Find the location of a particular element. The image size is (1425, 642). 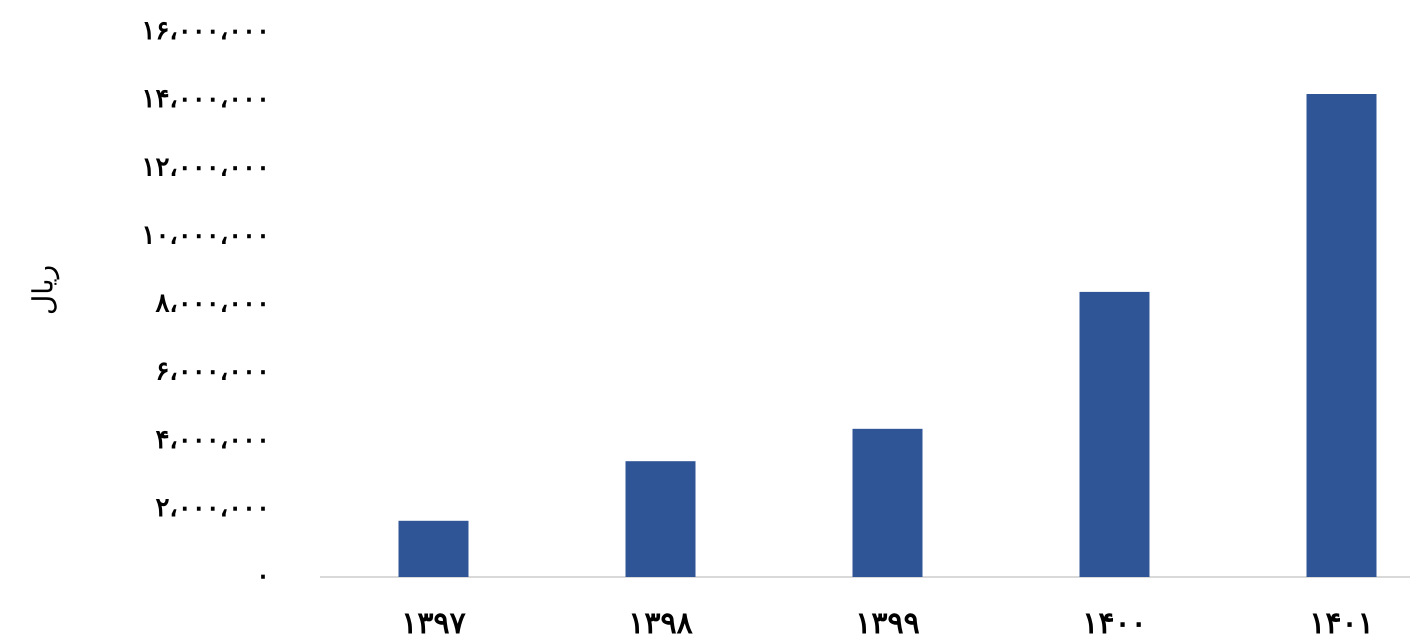

y-tick-label: ۰ is located at coordinates (263, 576).